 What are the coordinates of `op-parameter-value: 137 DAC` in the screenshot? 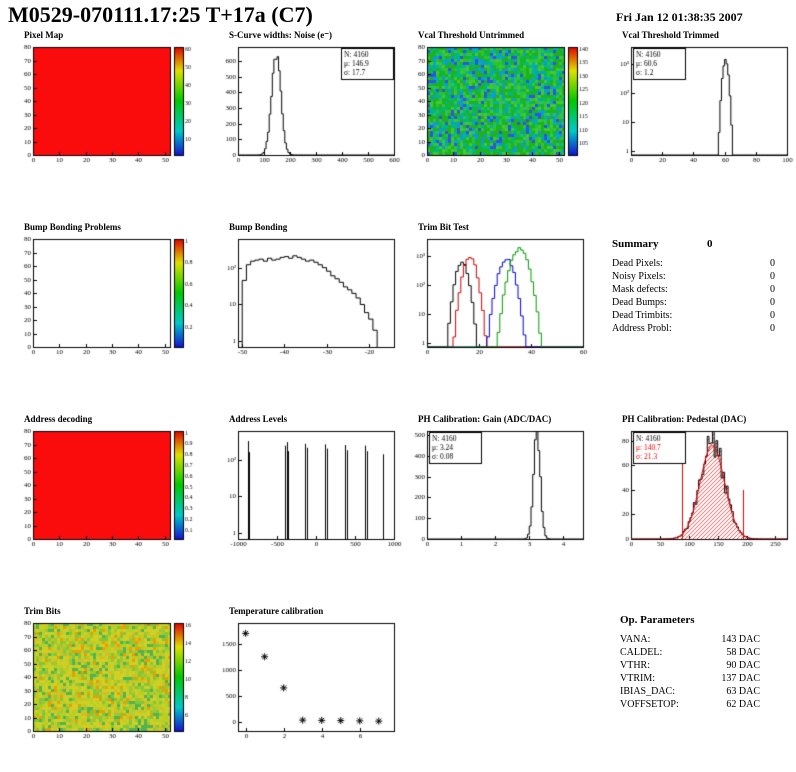 It's located at (740, 678).